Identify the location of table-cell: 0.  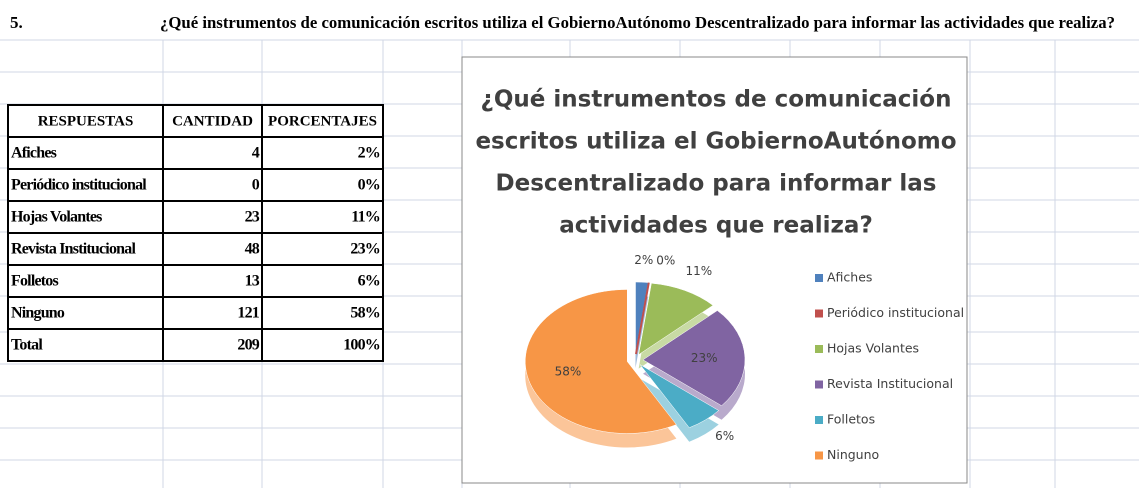
(256, 185).